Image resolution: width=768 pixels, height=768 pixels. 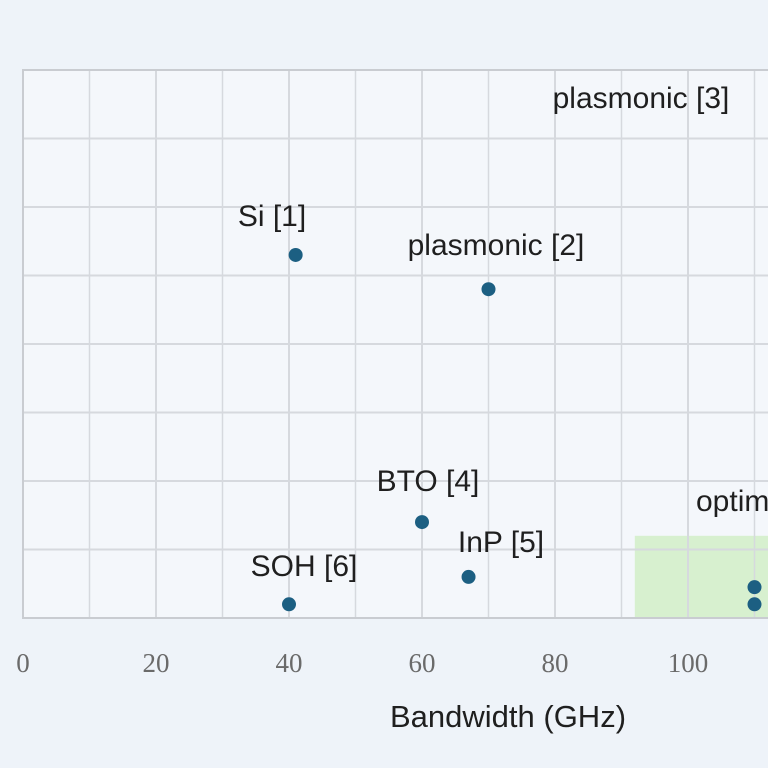 What do you see at coordinates (496, 245) in the screenshot?
I see `point-label: plasmonic [2]` at bounding box center [496, 245].